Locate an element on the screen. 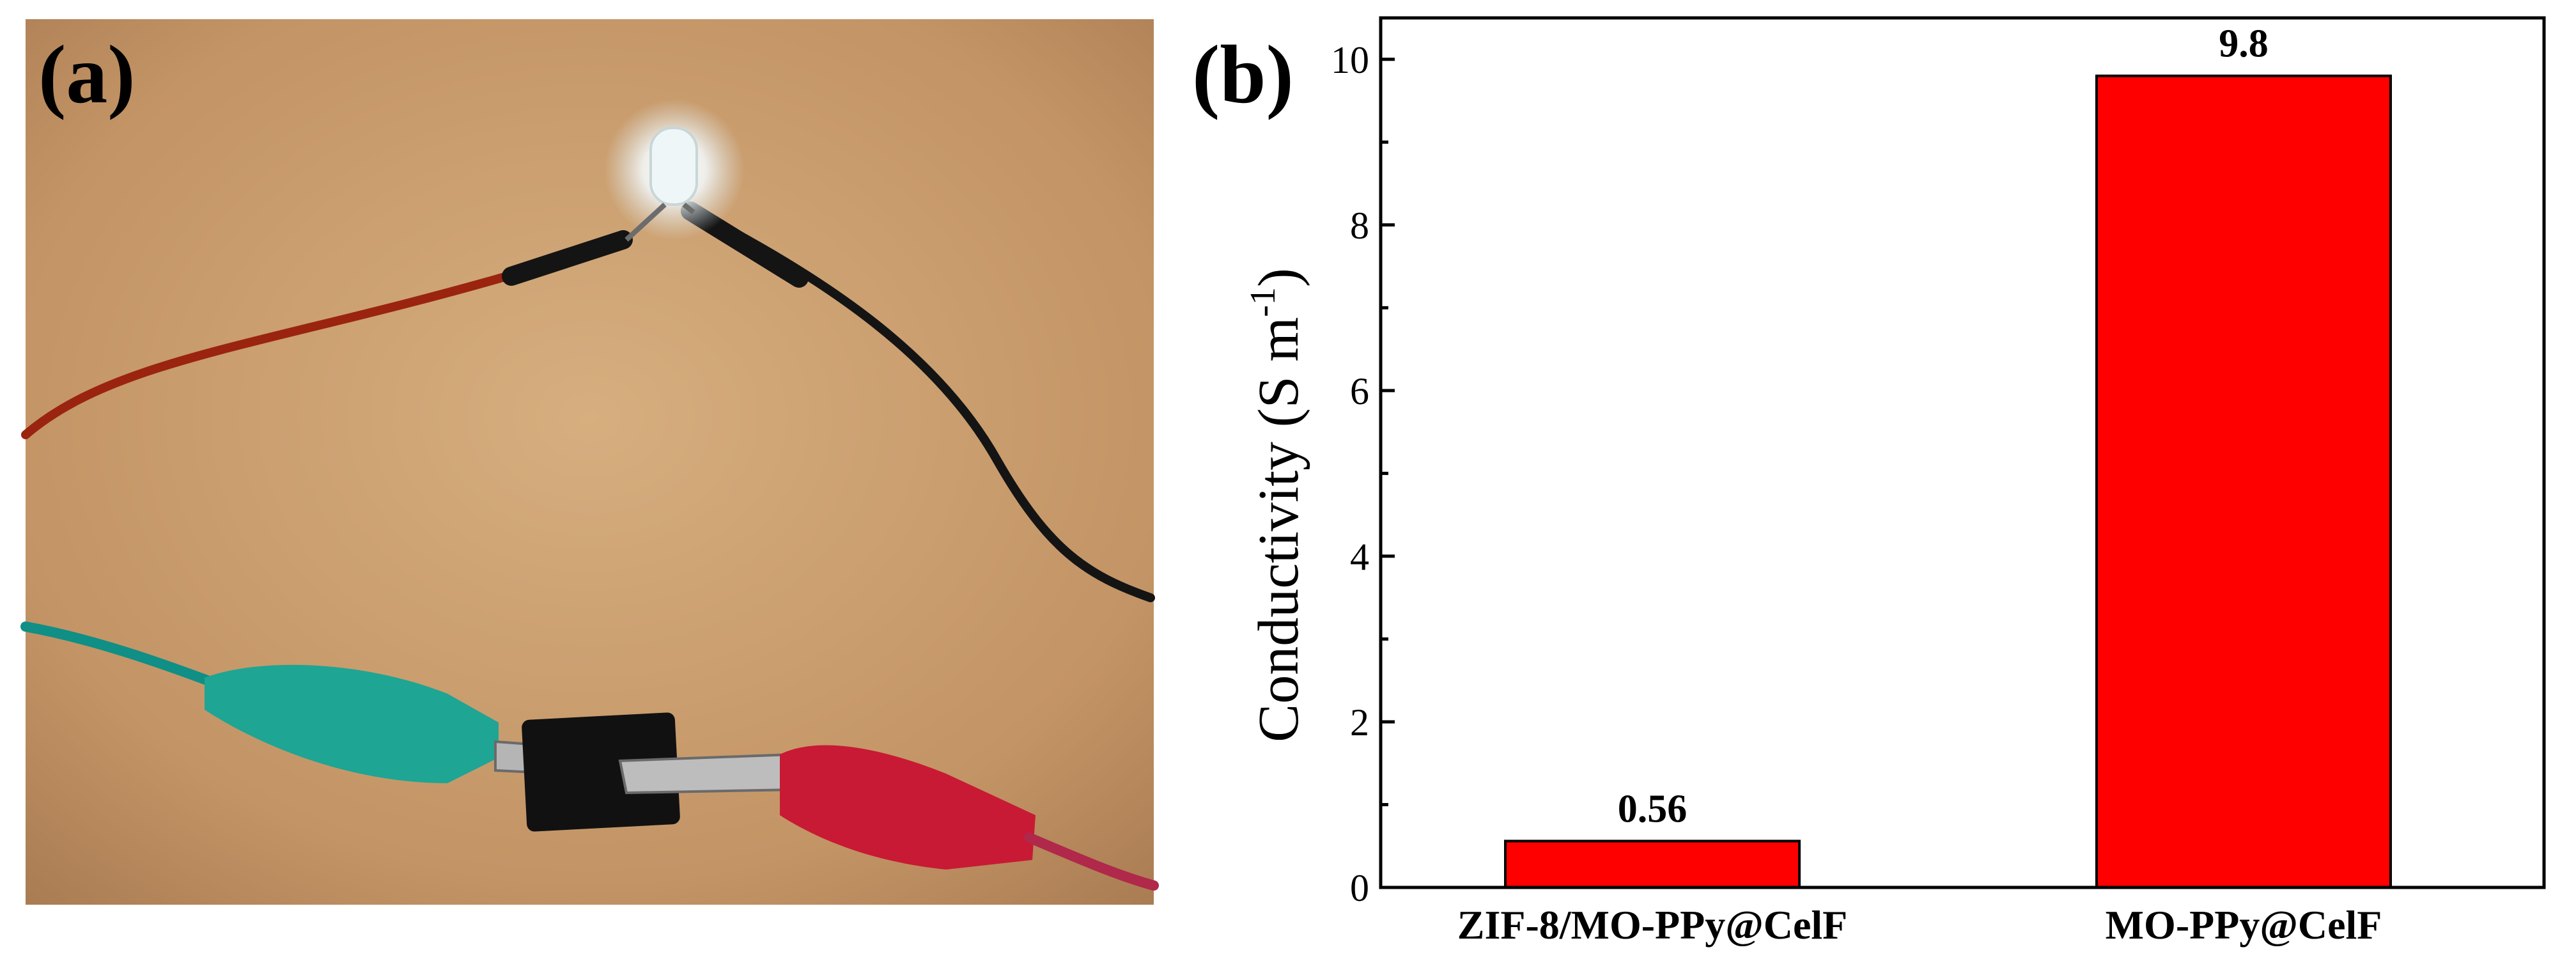  x-axis-labels: ZIF-8/MO-PPy@CelF MO-PPy@CelF is located at coordinates (1919, 925).